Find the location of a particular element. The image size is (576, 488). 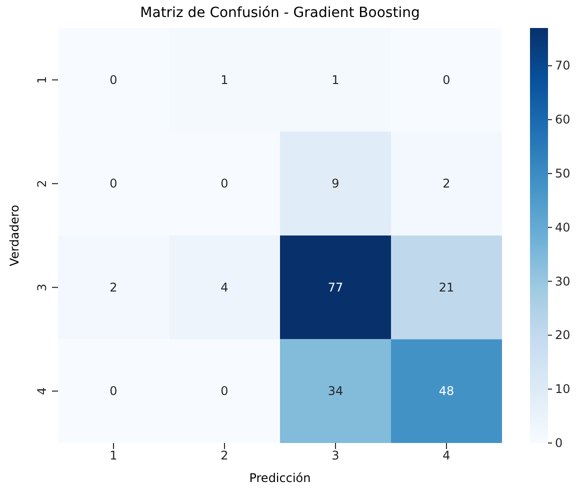

x-tick-label: 1 is located at coordinates (114, 455).